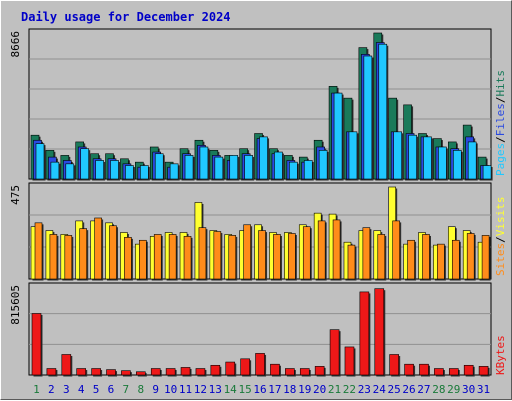 The width and height of the screenshot is (512, 401). What do you see at coordinates (155, 389) in the screenshot?
I see `day-label-9: 9` at bounding box center [155, 389].